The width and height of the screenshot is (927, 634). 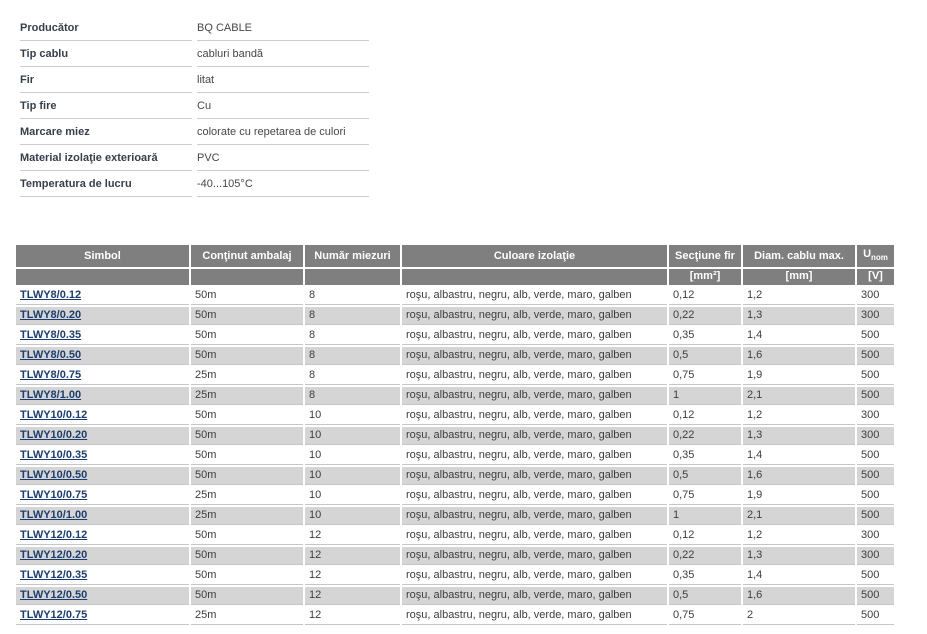 I want to click on spec-label: Tip fire, so click(x=106, y=106).